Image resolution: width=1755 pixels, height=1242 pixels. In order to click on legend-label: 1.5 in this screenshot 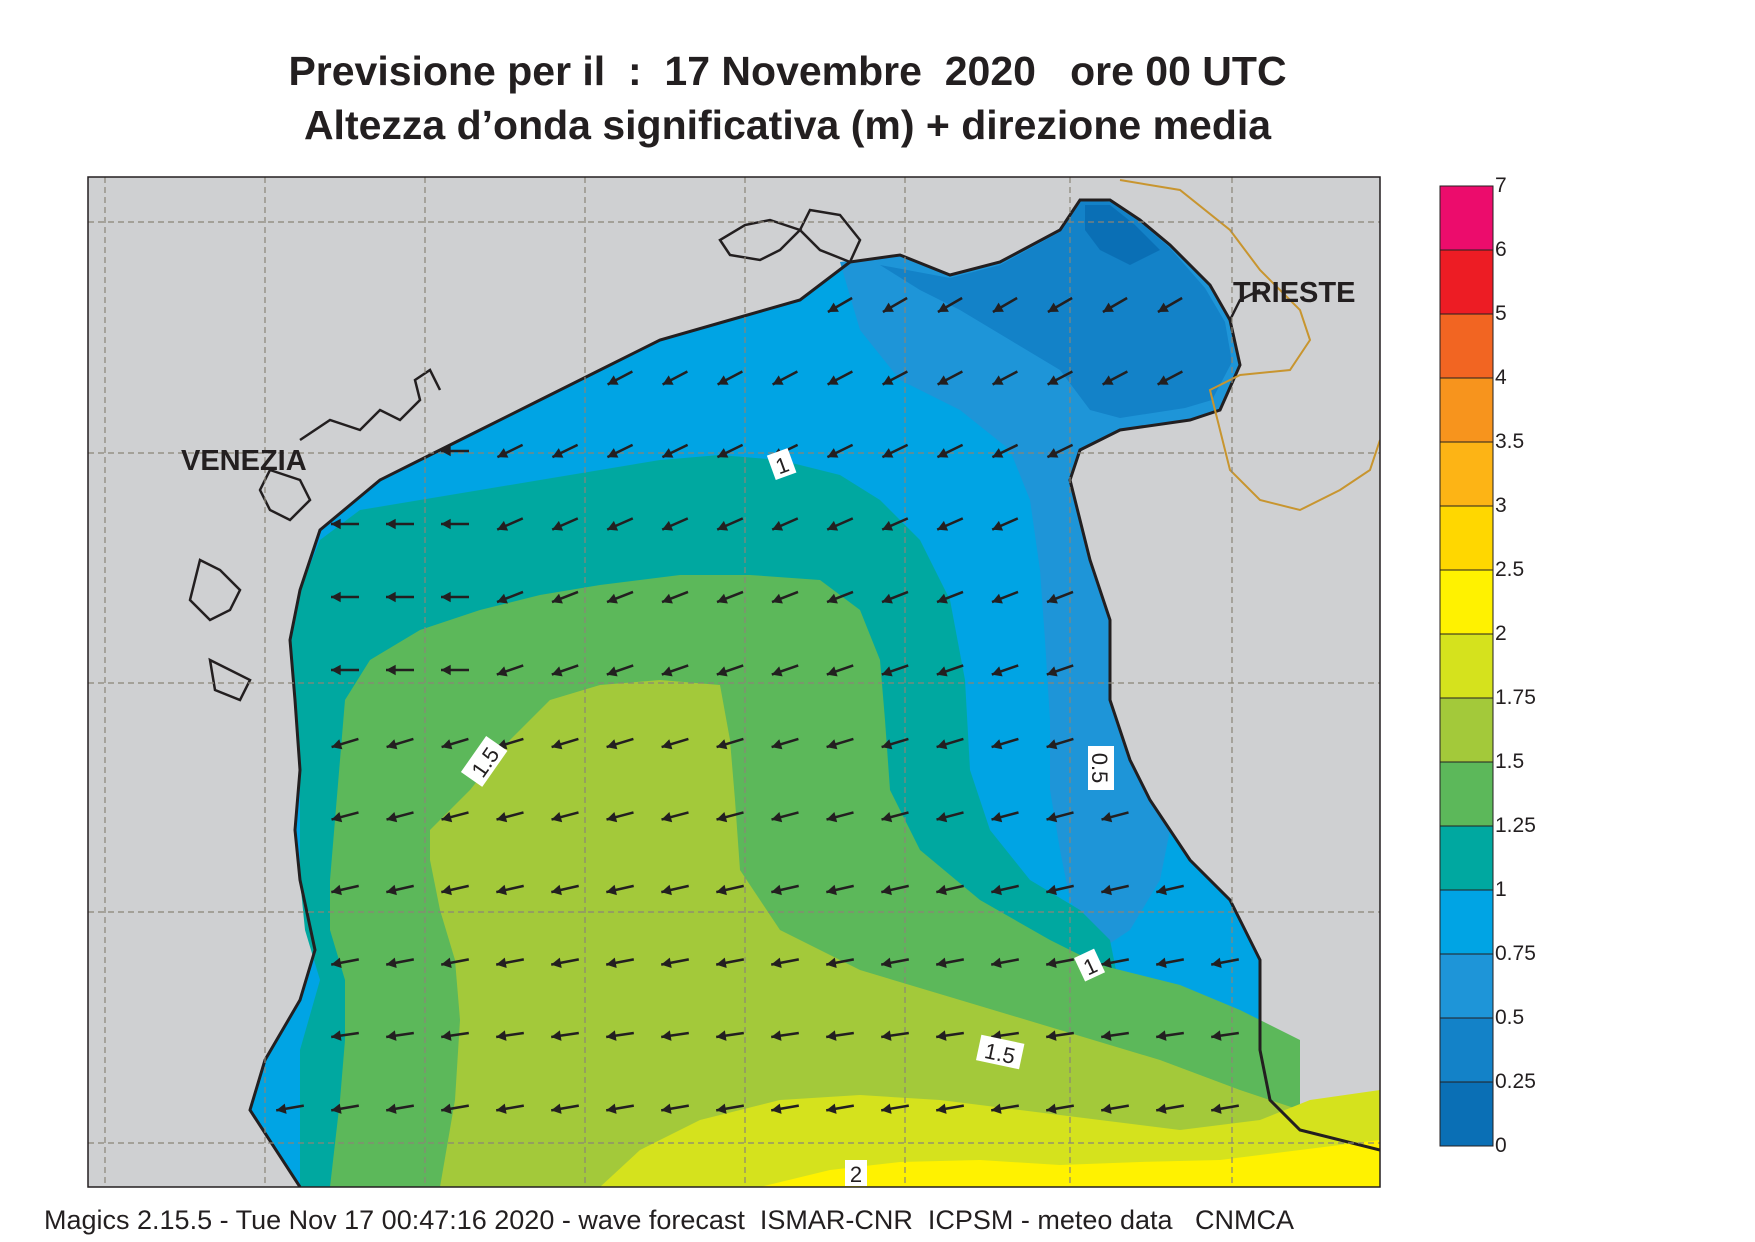, I will do `click(1510, 761)`.